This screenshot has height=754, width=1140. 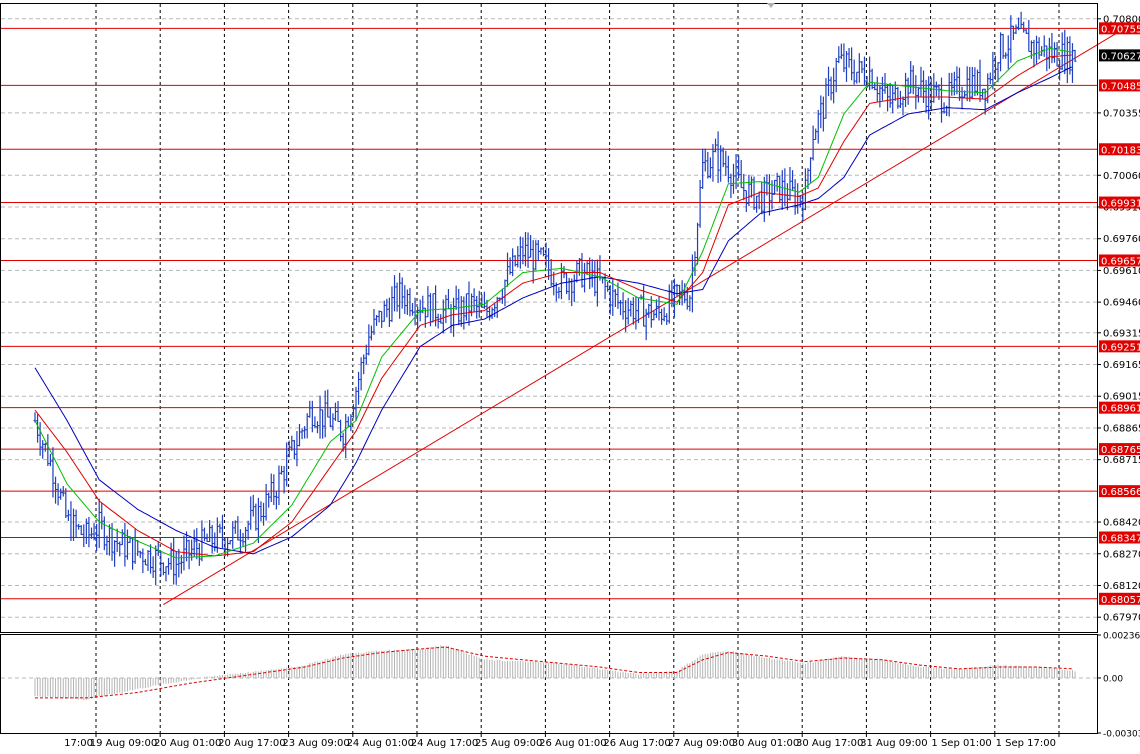 I want to click on level-label: 0.68347, so click(x=1120, y=538).